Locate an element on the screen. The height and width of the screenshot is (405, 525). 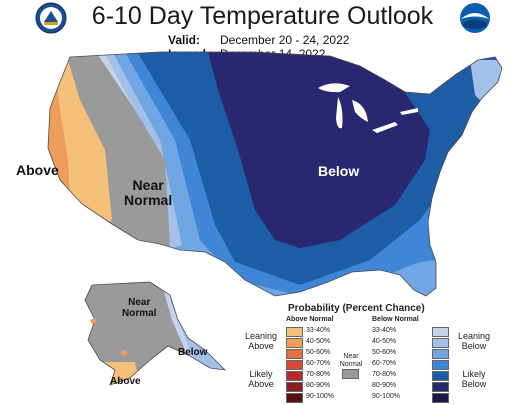
below-swatch-label-2: 50-60% is located at coordinates (384, 352).